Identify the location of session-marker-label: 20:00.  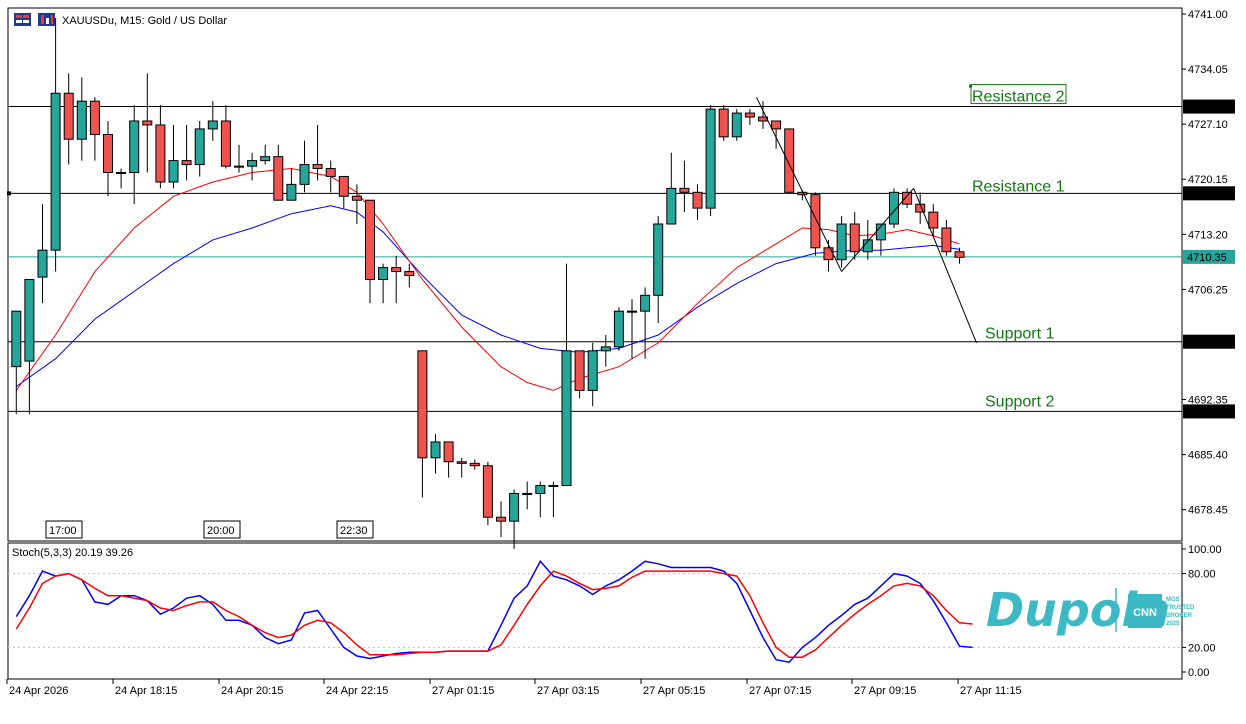
(221, 531).